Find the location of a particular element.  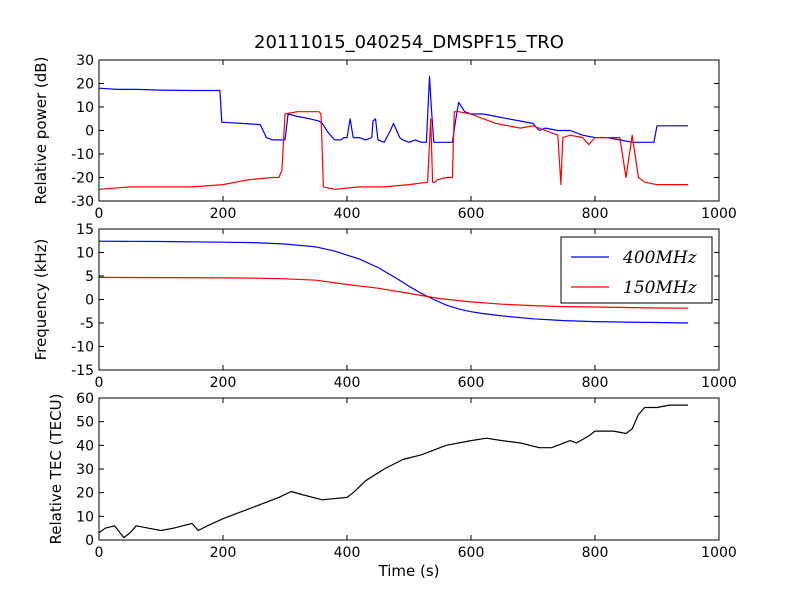

panel-1-ytick-label: 30 is located at coordinates (85, 61).